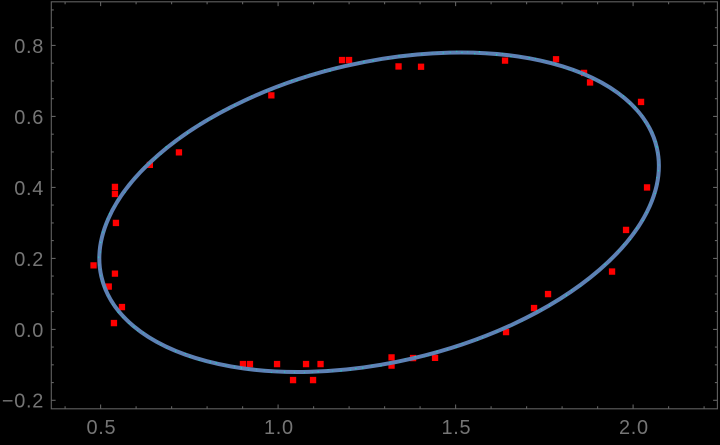 This screenshot has height=445, width=720. I want to click on svg-text: 0.8, so click(29, 47).